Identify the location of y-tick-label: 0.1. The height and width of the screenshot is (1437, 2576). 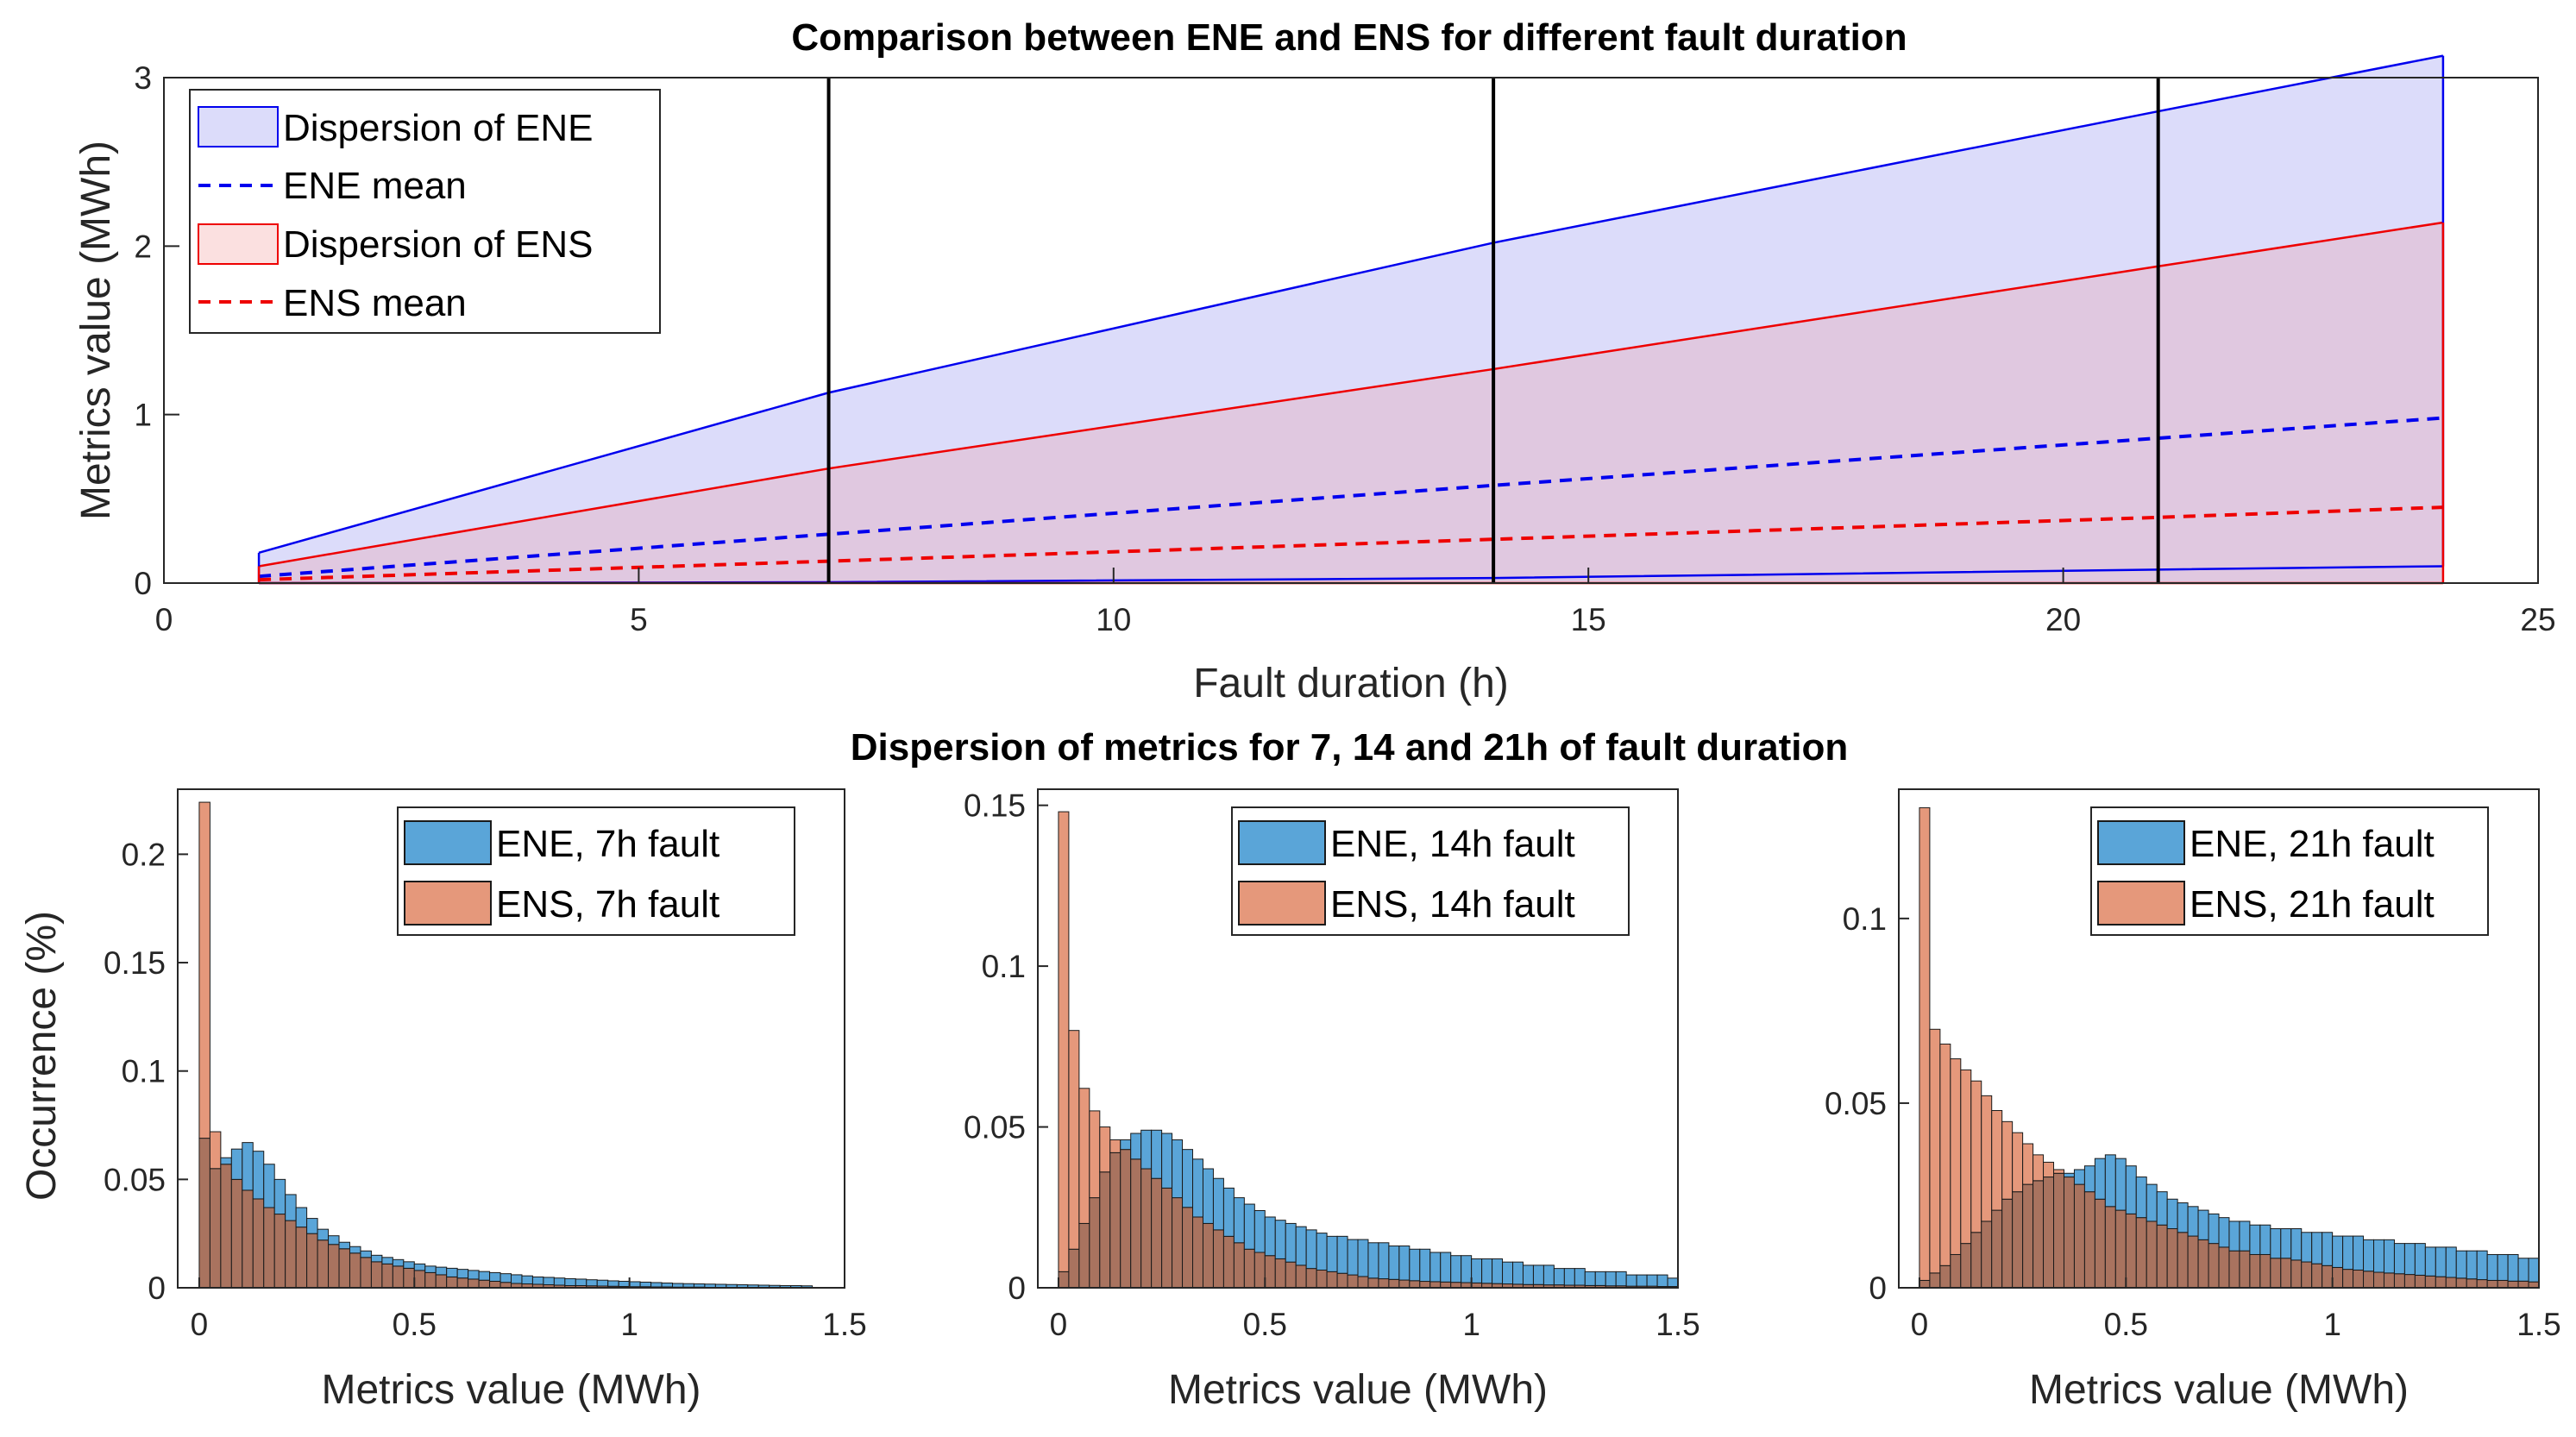
(1004, 966).